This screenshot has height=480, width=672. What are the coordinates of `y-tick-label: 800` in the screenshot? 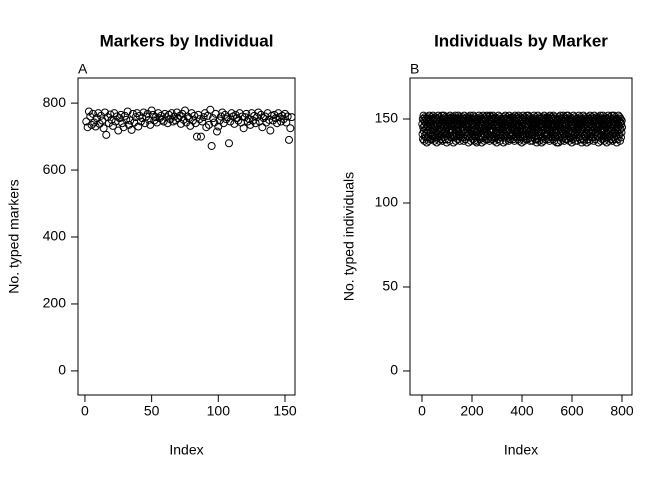 It's located at (55, 102).